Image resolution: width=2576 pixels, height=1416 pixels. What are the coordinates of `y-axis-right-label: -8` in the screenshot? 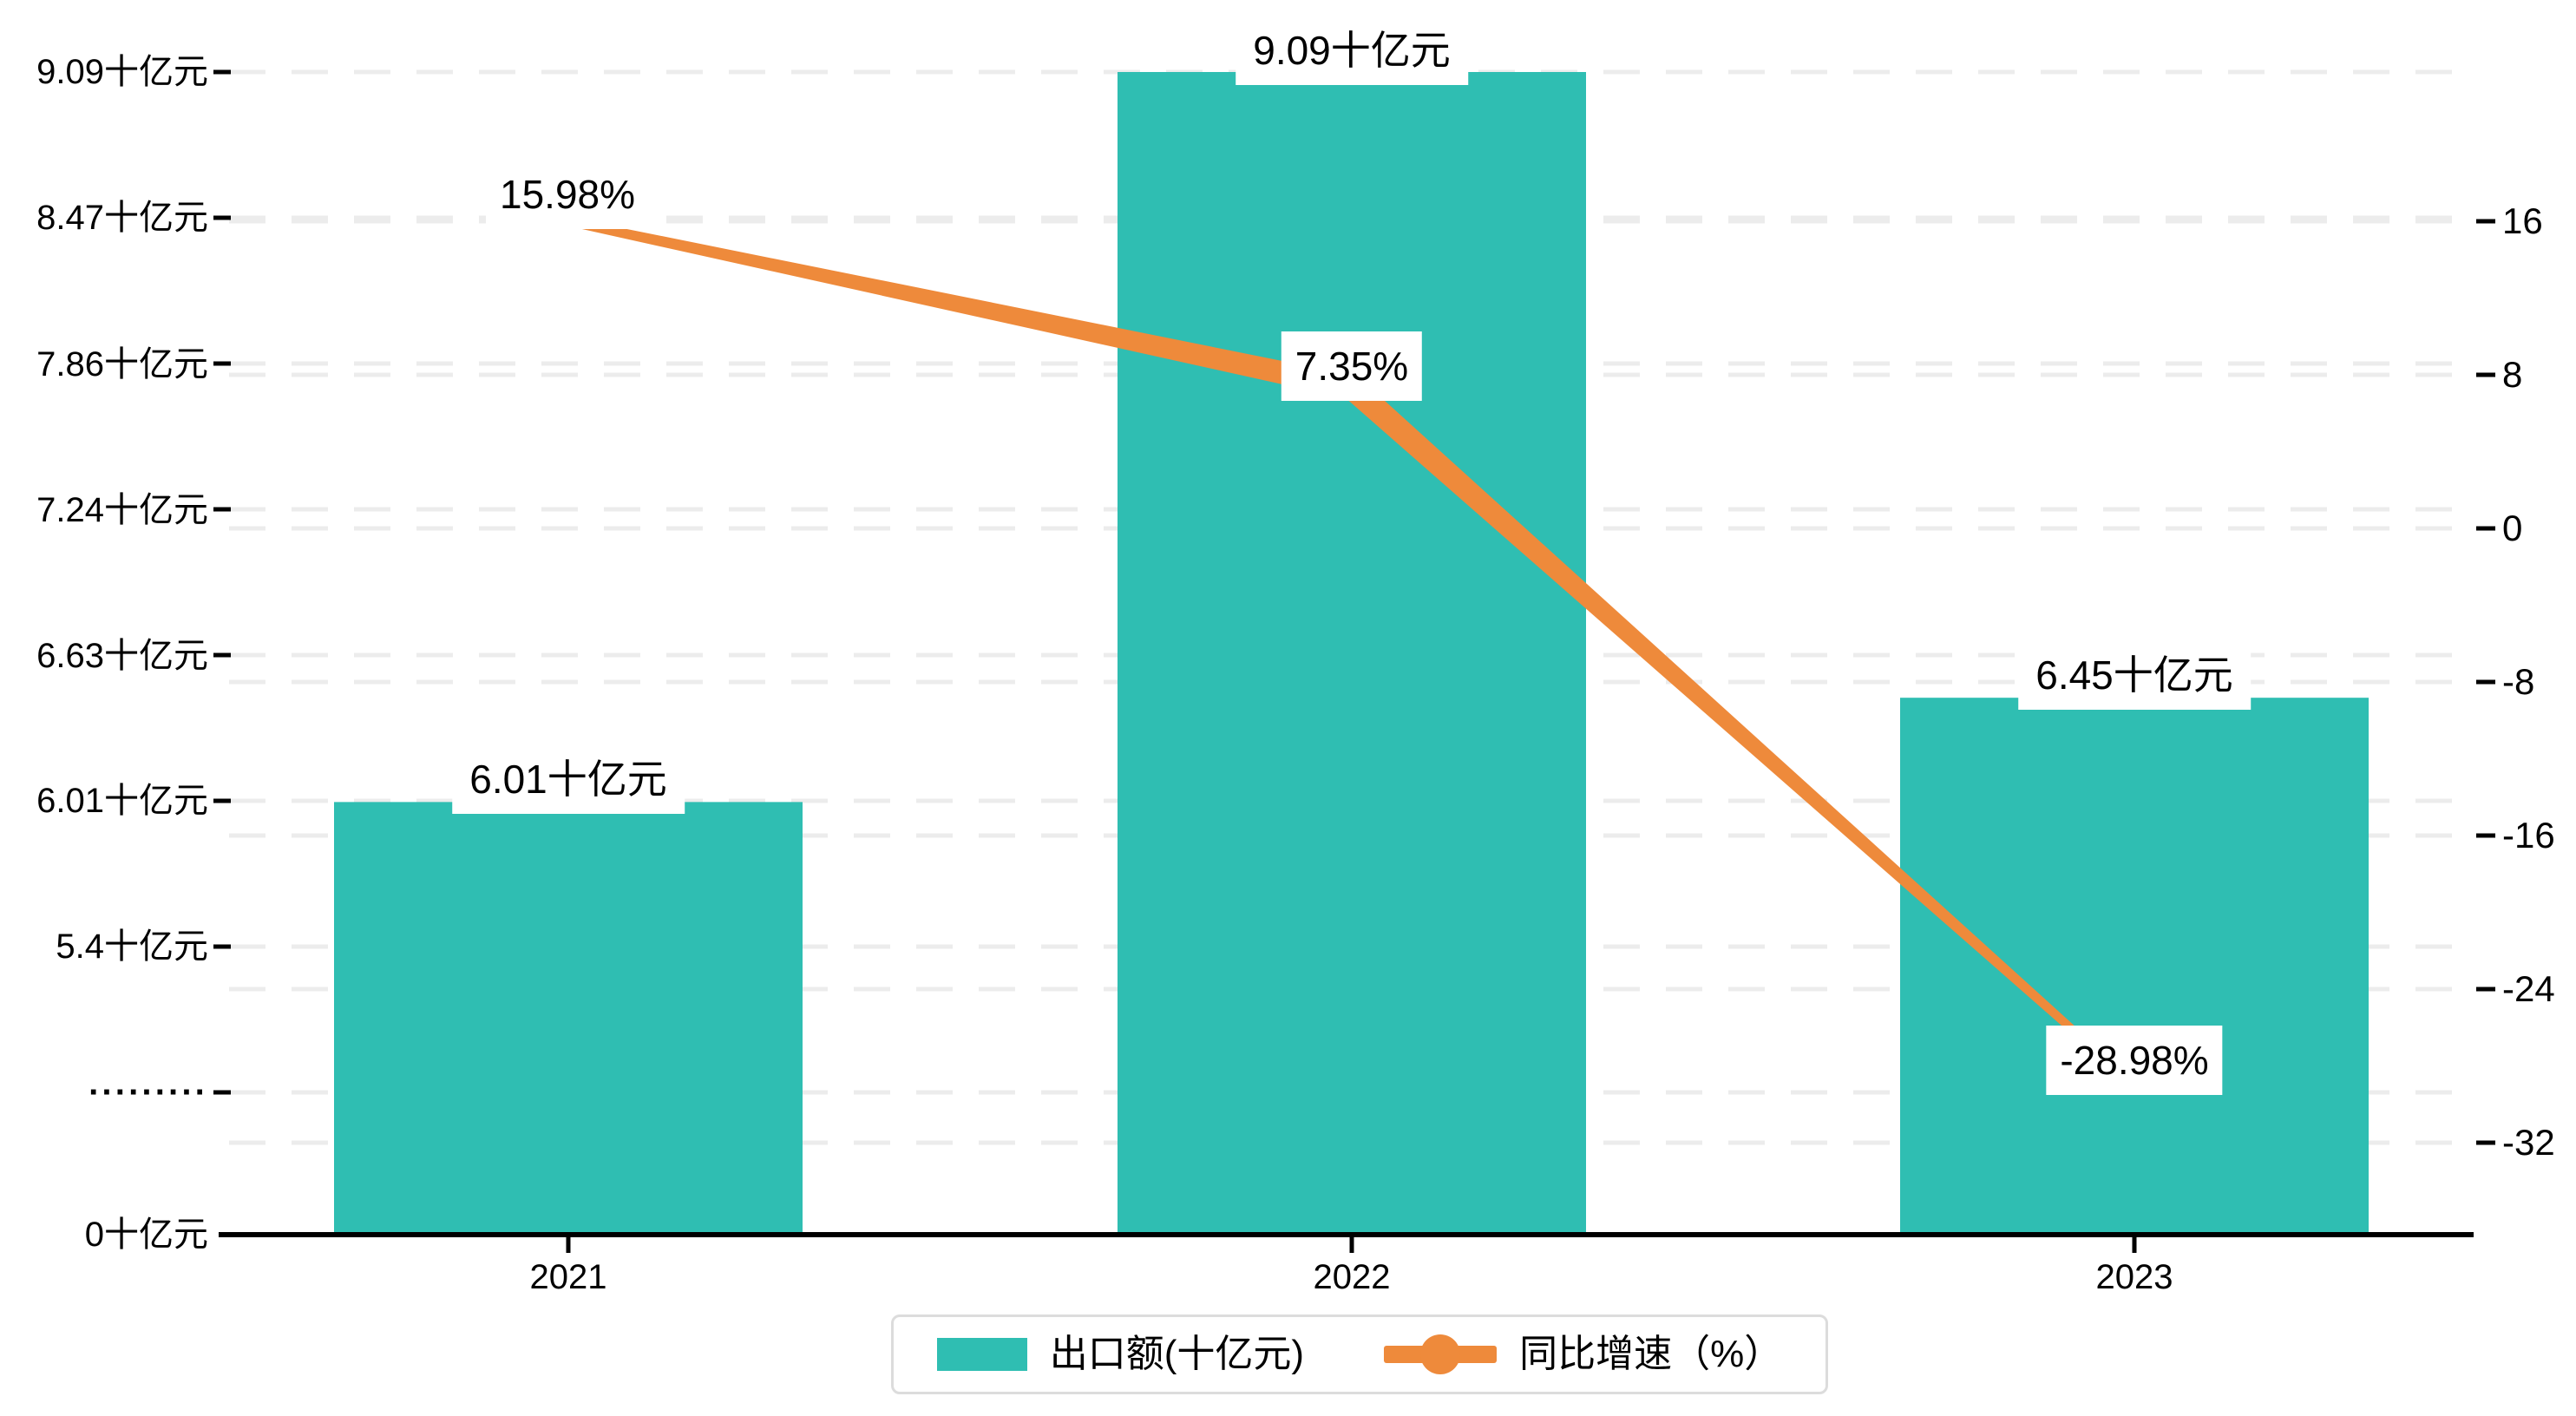 It's located at (2518, 681).